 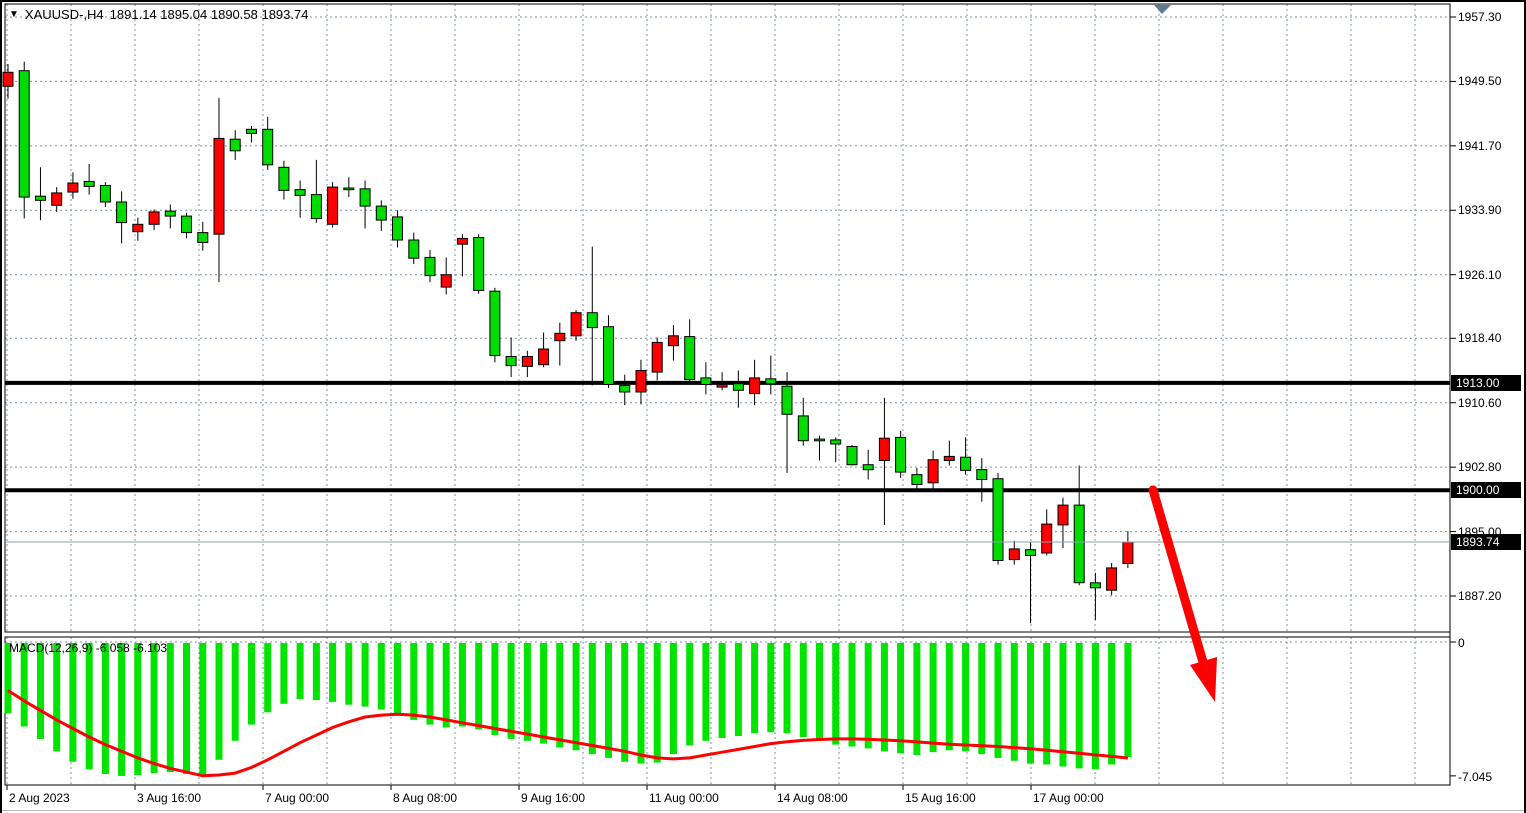 I want to click on time-axis-label: 7 Aug 00:00, so click(x=297, y=798).